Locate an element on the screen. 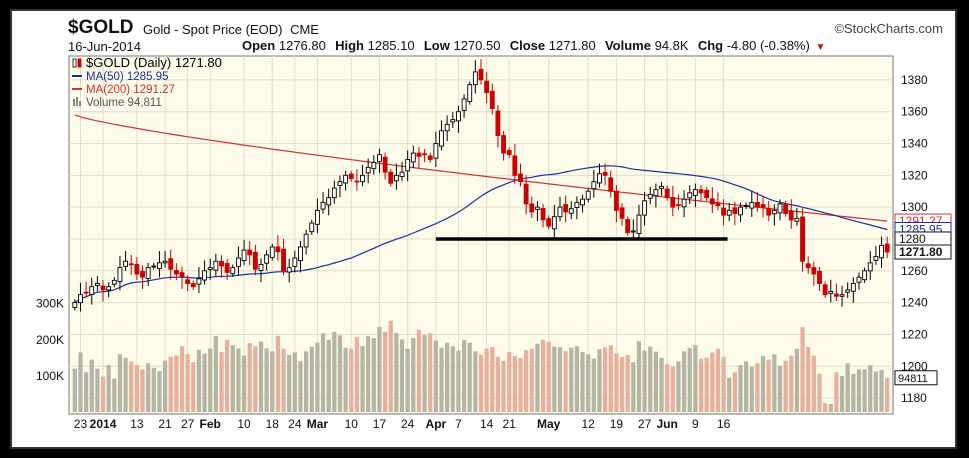 This screenshot has width=969, height=458. volume-value: 94.8K is located at coordinates (671, 45).